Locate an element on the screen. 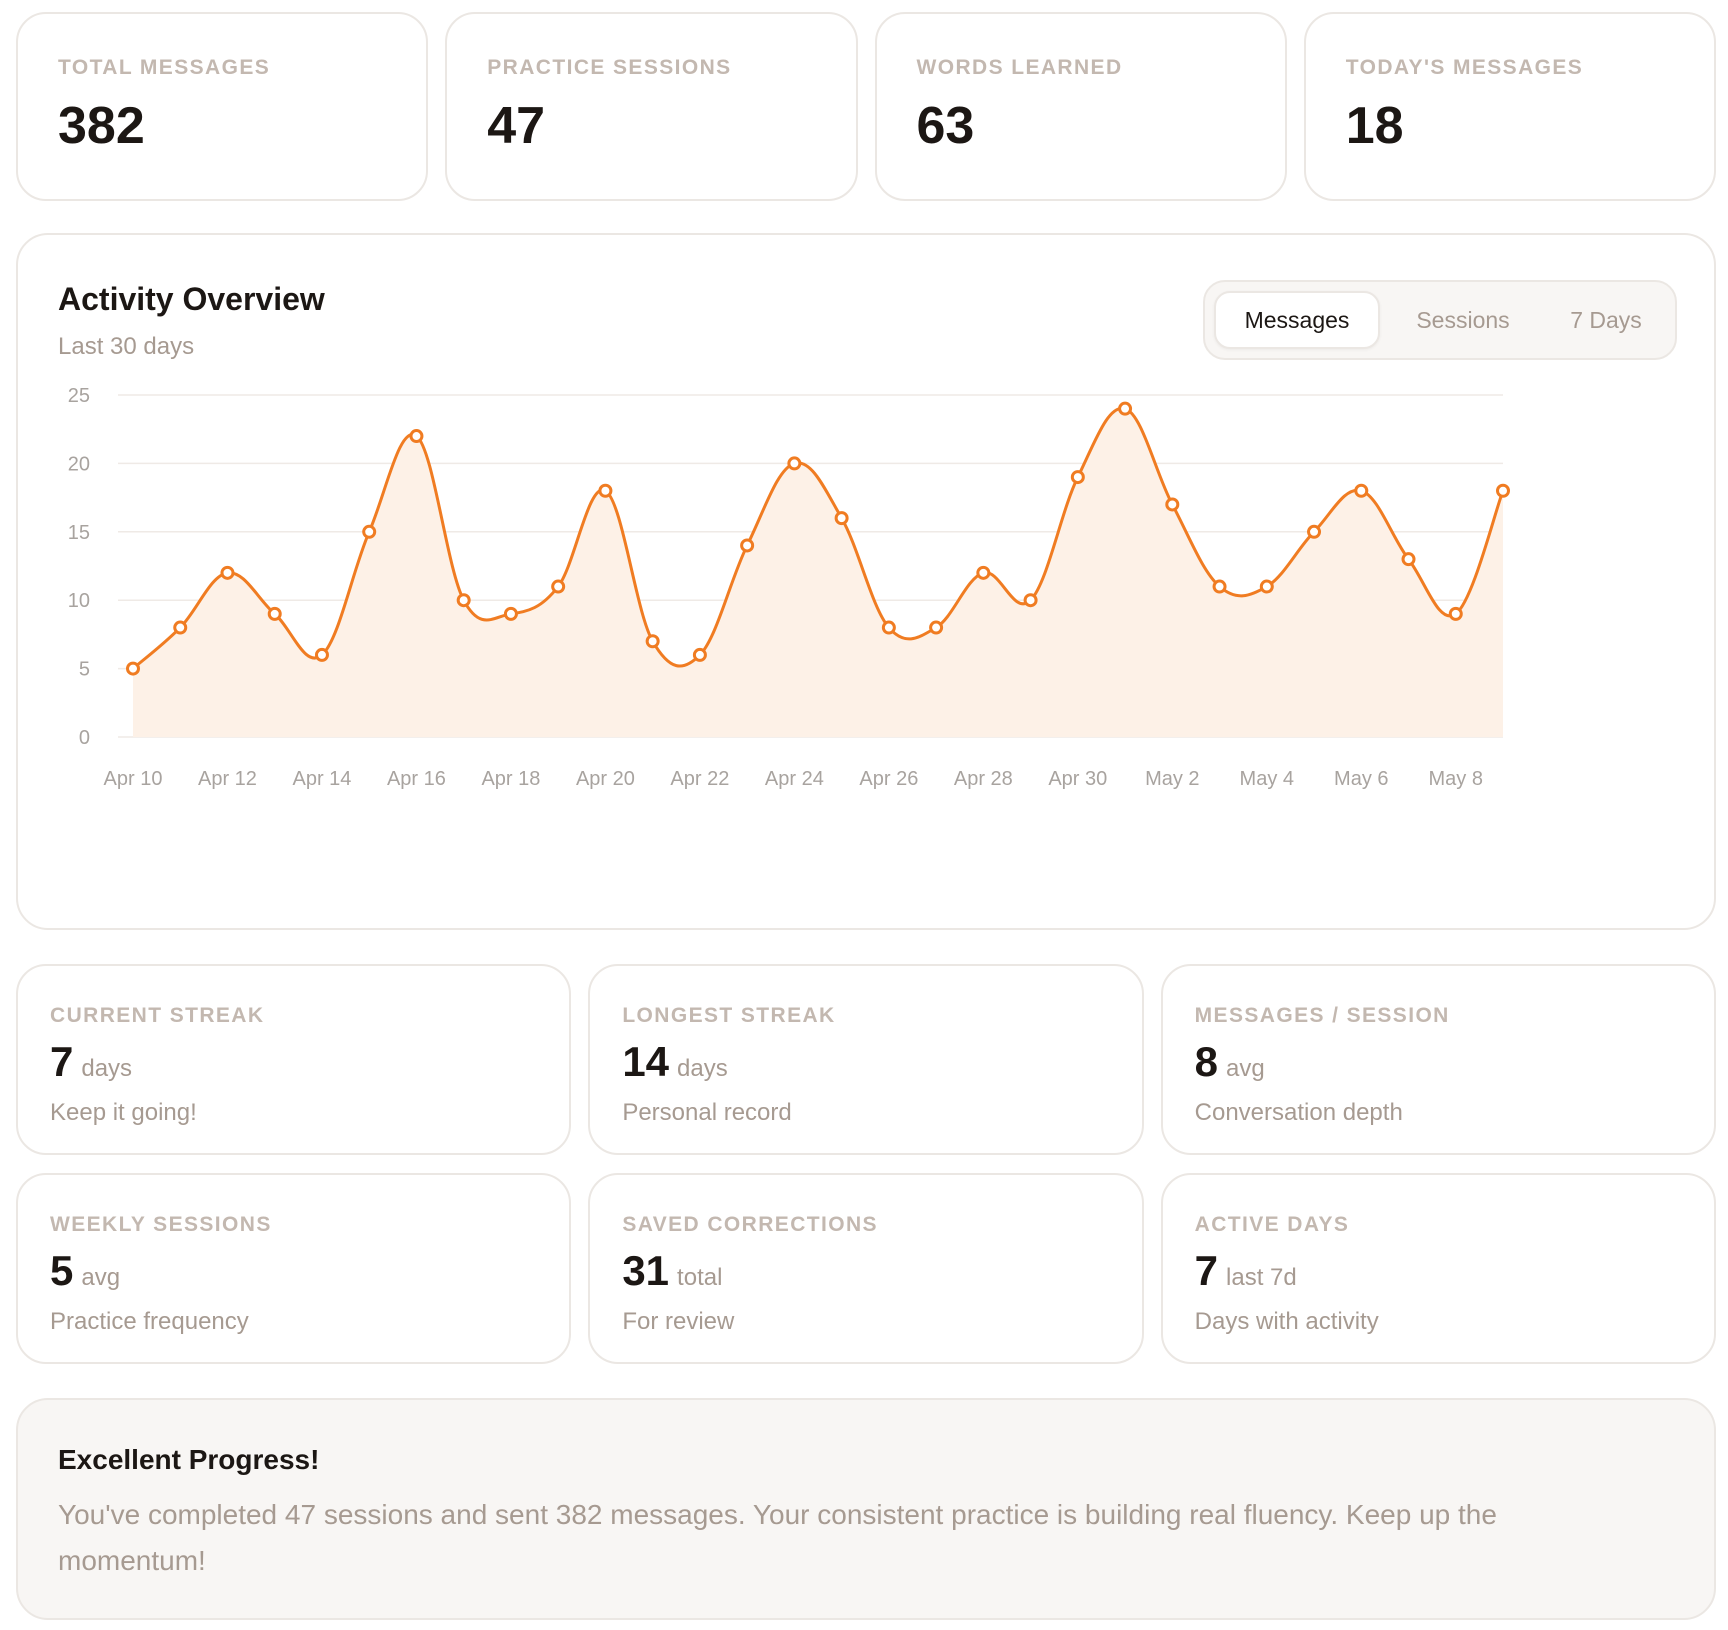 The image size is (1728, 1630). stat-main: 8 avg is located at coordinates (1438, 1062).